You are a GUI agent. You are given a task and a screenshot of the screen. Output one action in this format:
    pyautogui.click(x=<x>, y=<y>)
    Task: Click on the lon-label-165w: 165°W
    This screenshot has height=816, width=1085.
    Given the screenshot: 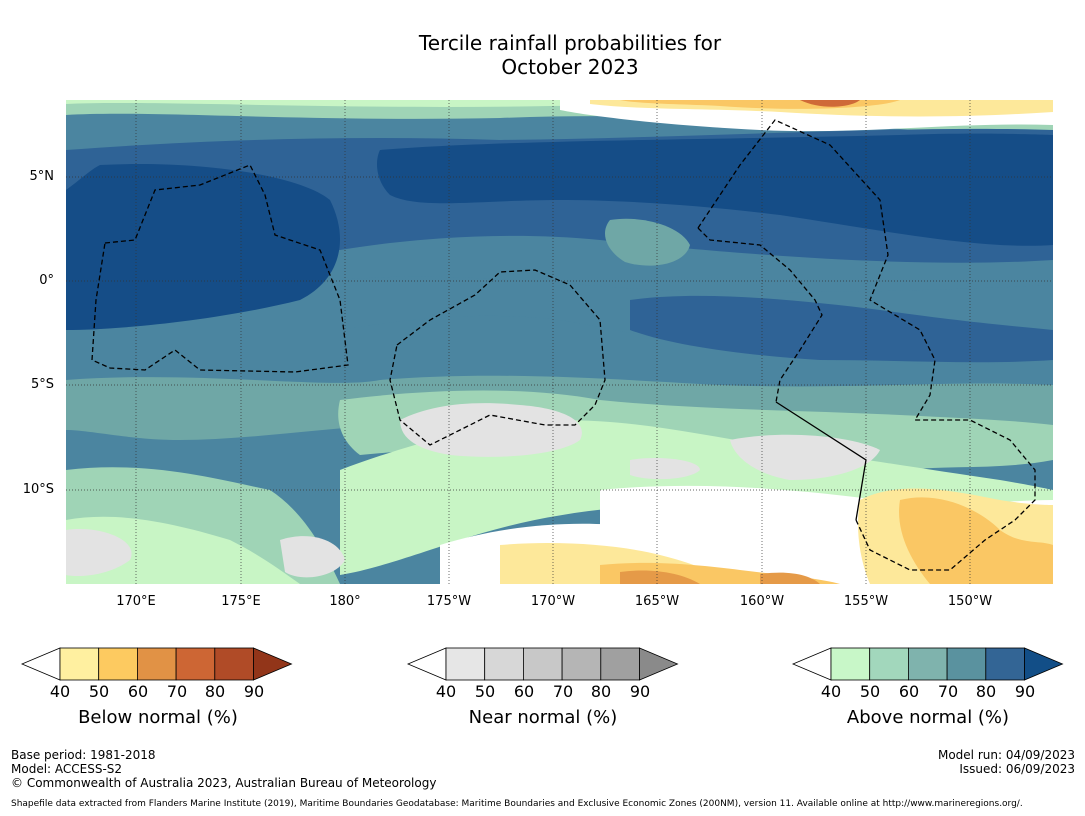 What is the action you would take?
    pyautogui.click(x=657, y=601)
    